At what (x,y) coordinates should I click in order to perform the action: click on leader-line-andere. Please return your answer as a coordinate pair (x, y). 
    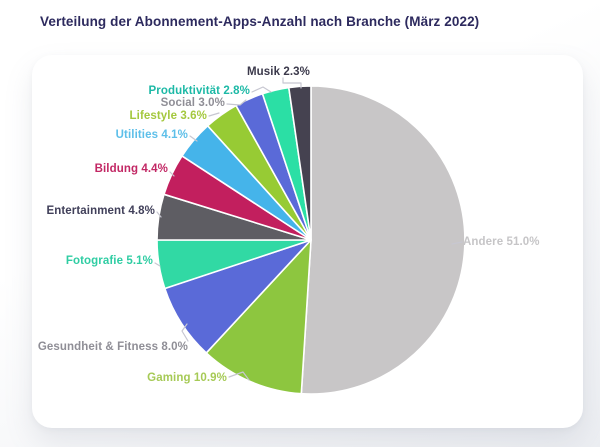
    Looking at the image, I should click on (457, 243).